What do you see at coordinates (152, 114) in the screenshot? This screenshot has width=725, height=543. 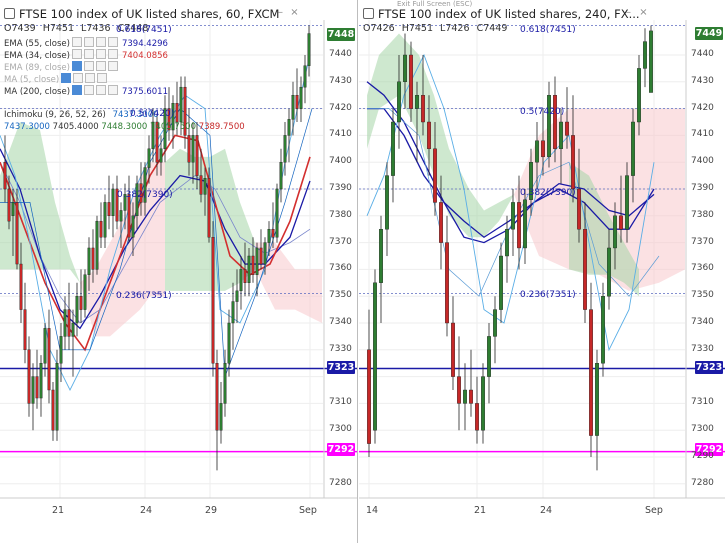 I see `fib-label-05: 0.5(7420)` at bounding box center [152, 114].